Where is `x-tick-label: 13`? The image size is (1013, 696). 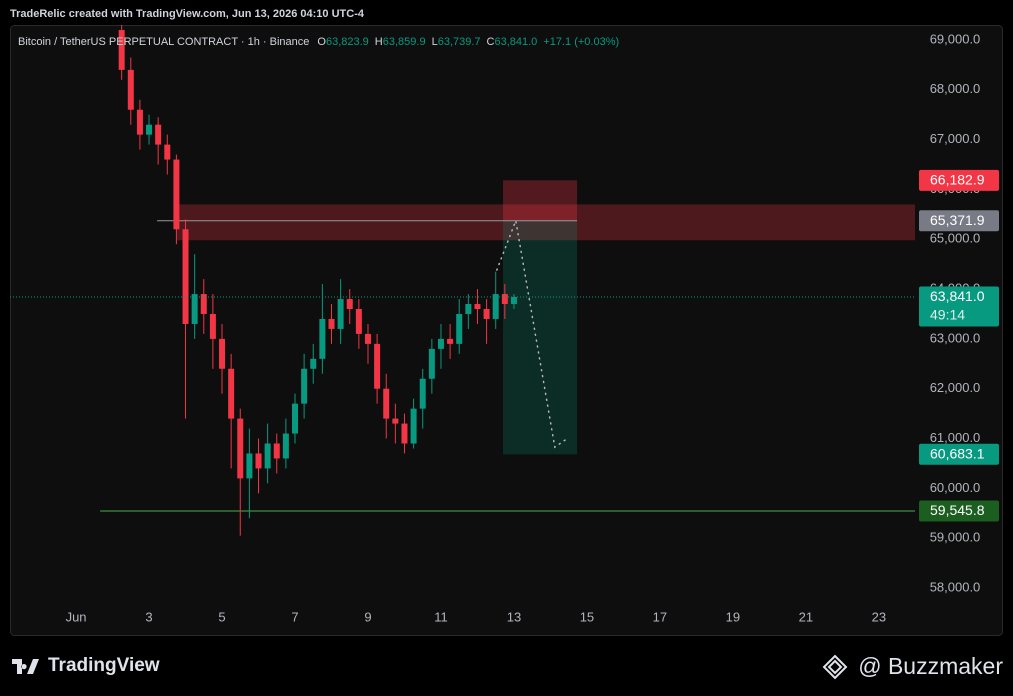 x-tick-label: 13 is located at coordinates (514, 616).